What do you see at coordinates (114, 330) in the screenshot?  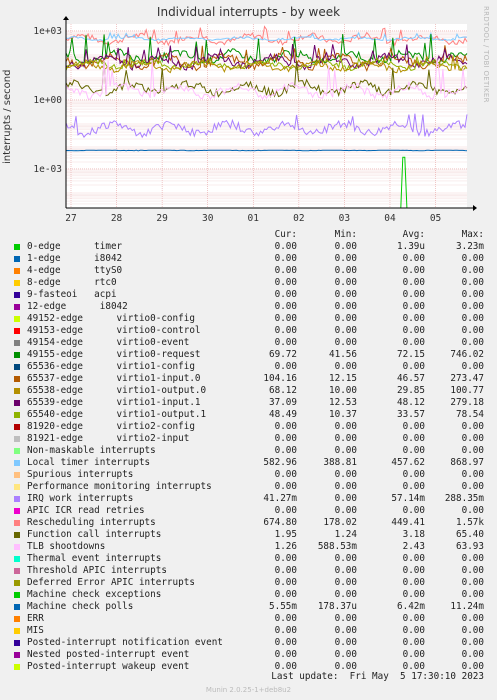 I see `legend-name: 49153-edge virtio0-control` at bounding box center [114, 330].